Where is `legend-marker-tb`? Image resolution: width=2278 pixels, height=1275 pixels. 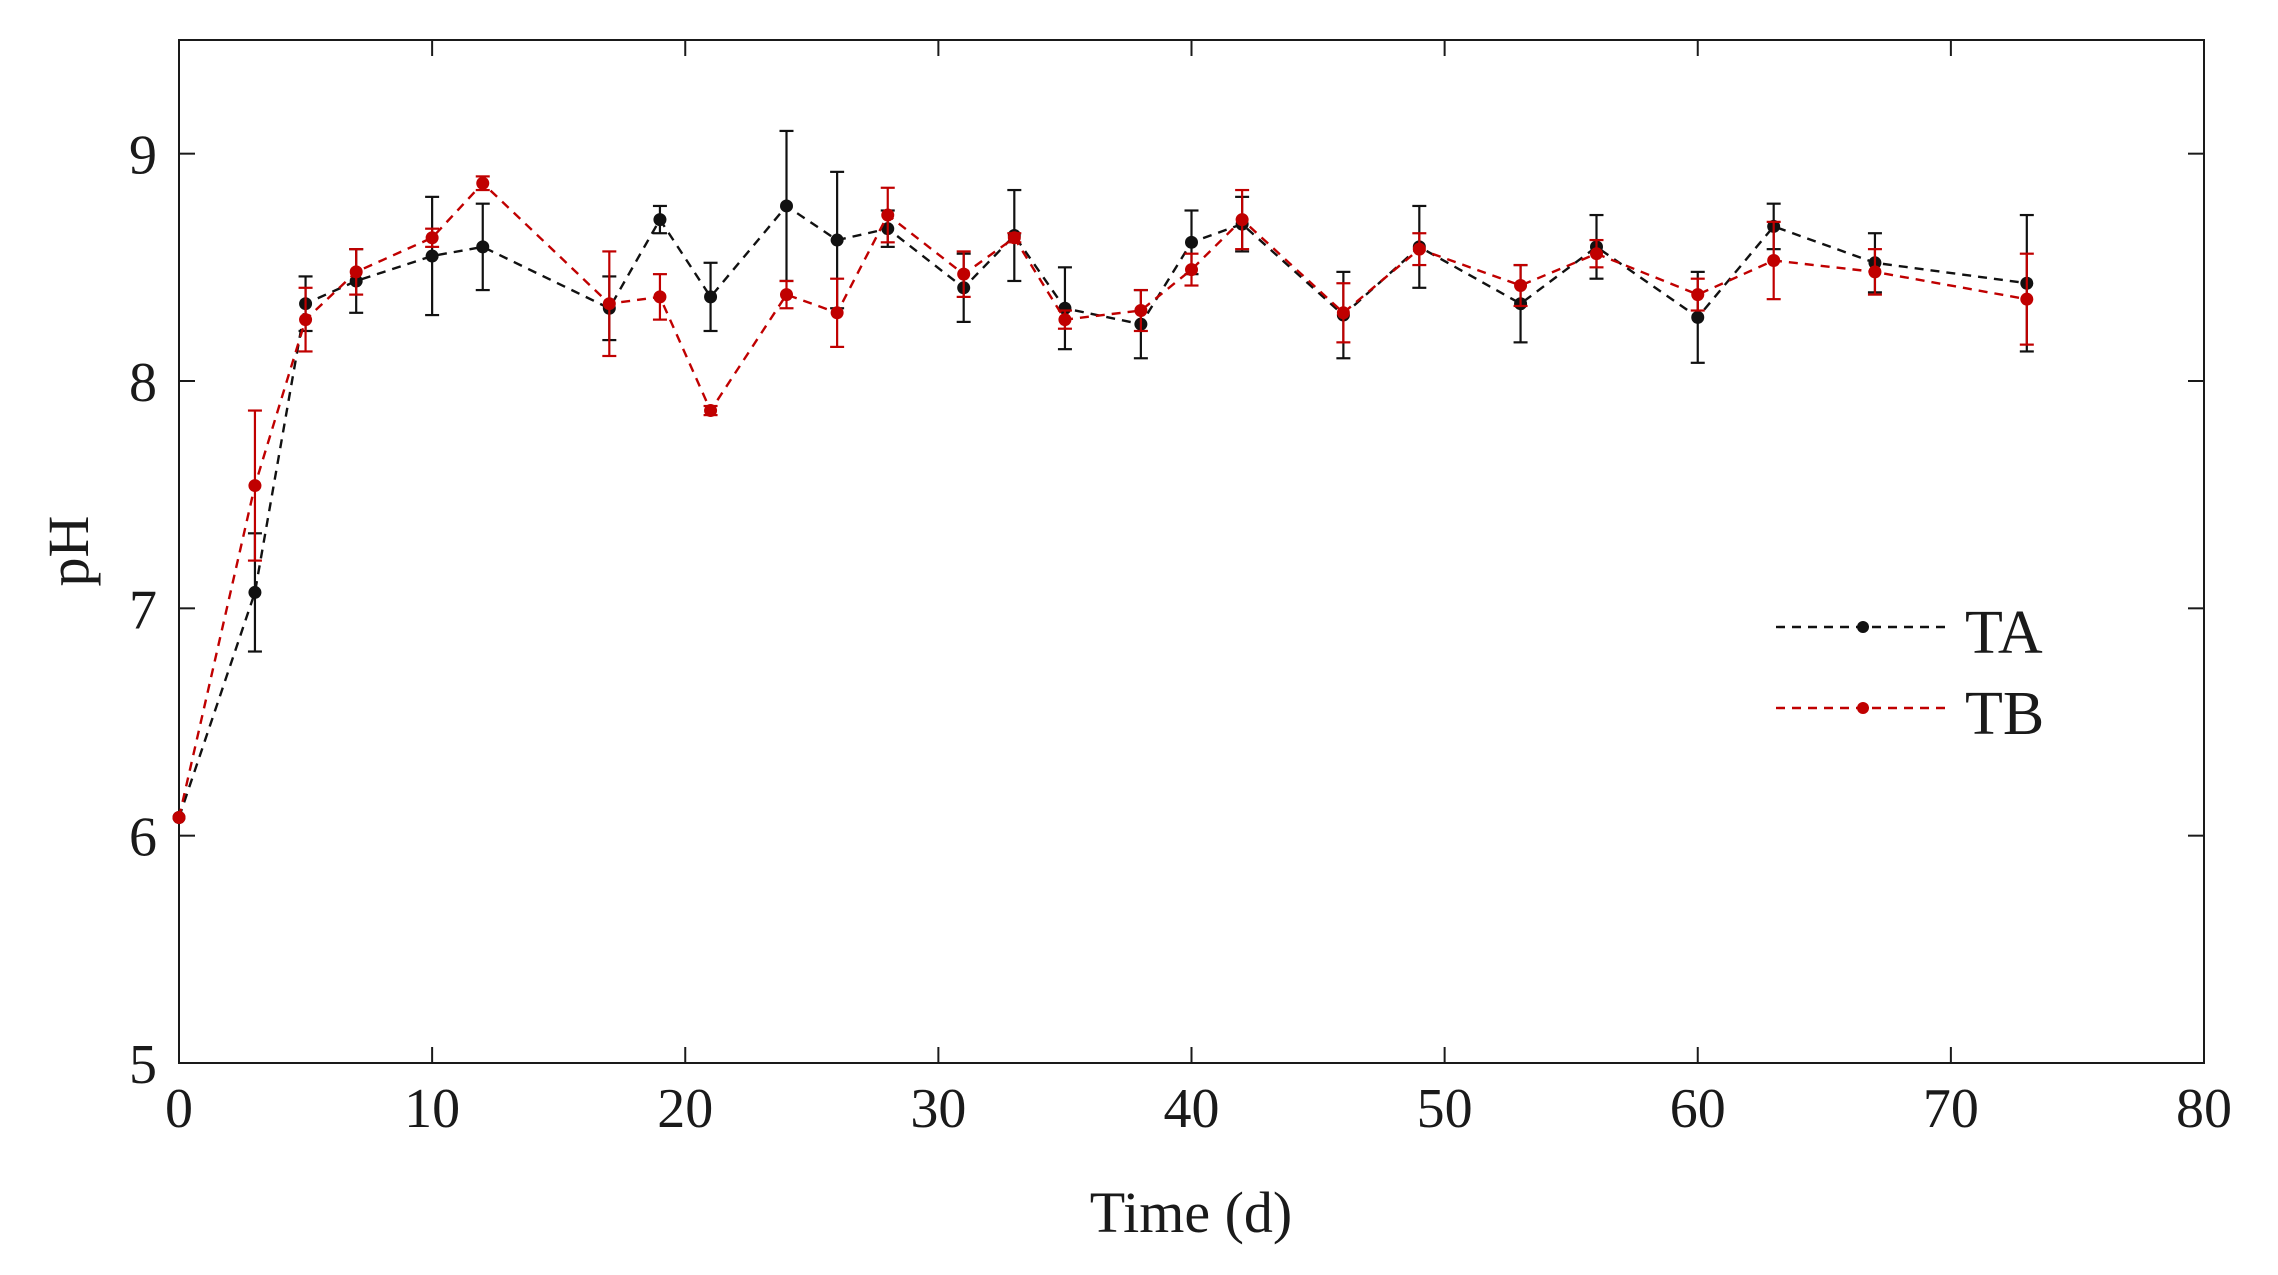
legend-marker-tb is located at coordinates (1863, 708).